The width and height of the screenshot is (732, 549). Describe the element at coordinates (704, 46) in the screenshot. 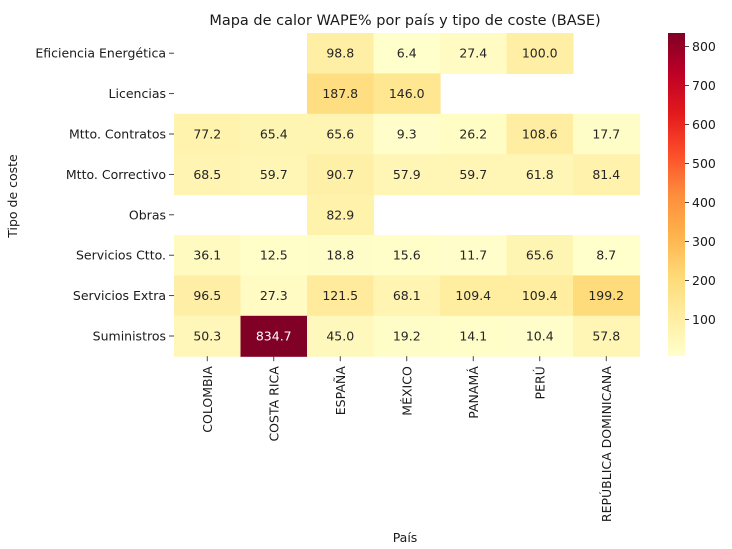

I see `colorbar-tick-label: 800` at that location.